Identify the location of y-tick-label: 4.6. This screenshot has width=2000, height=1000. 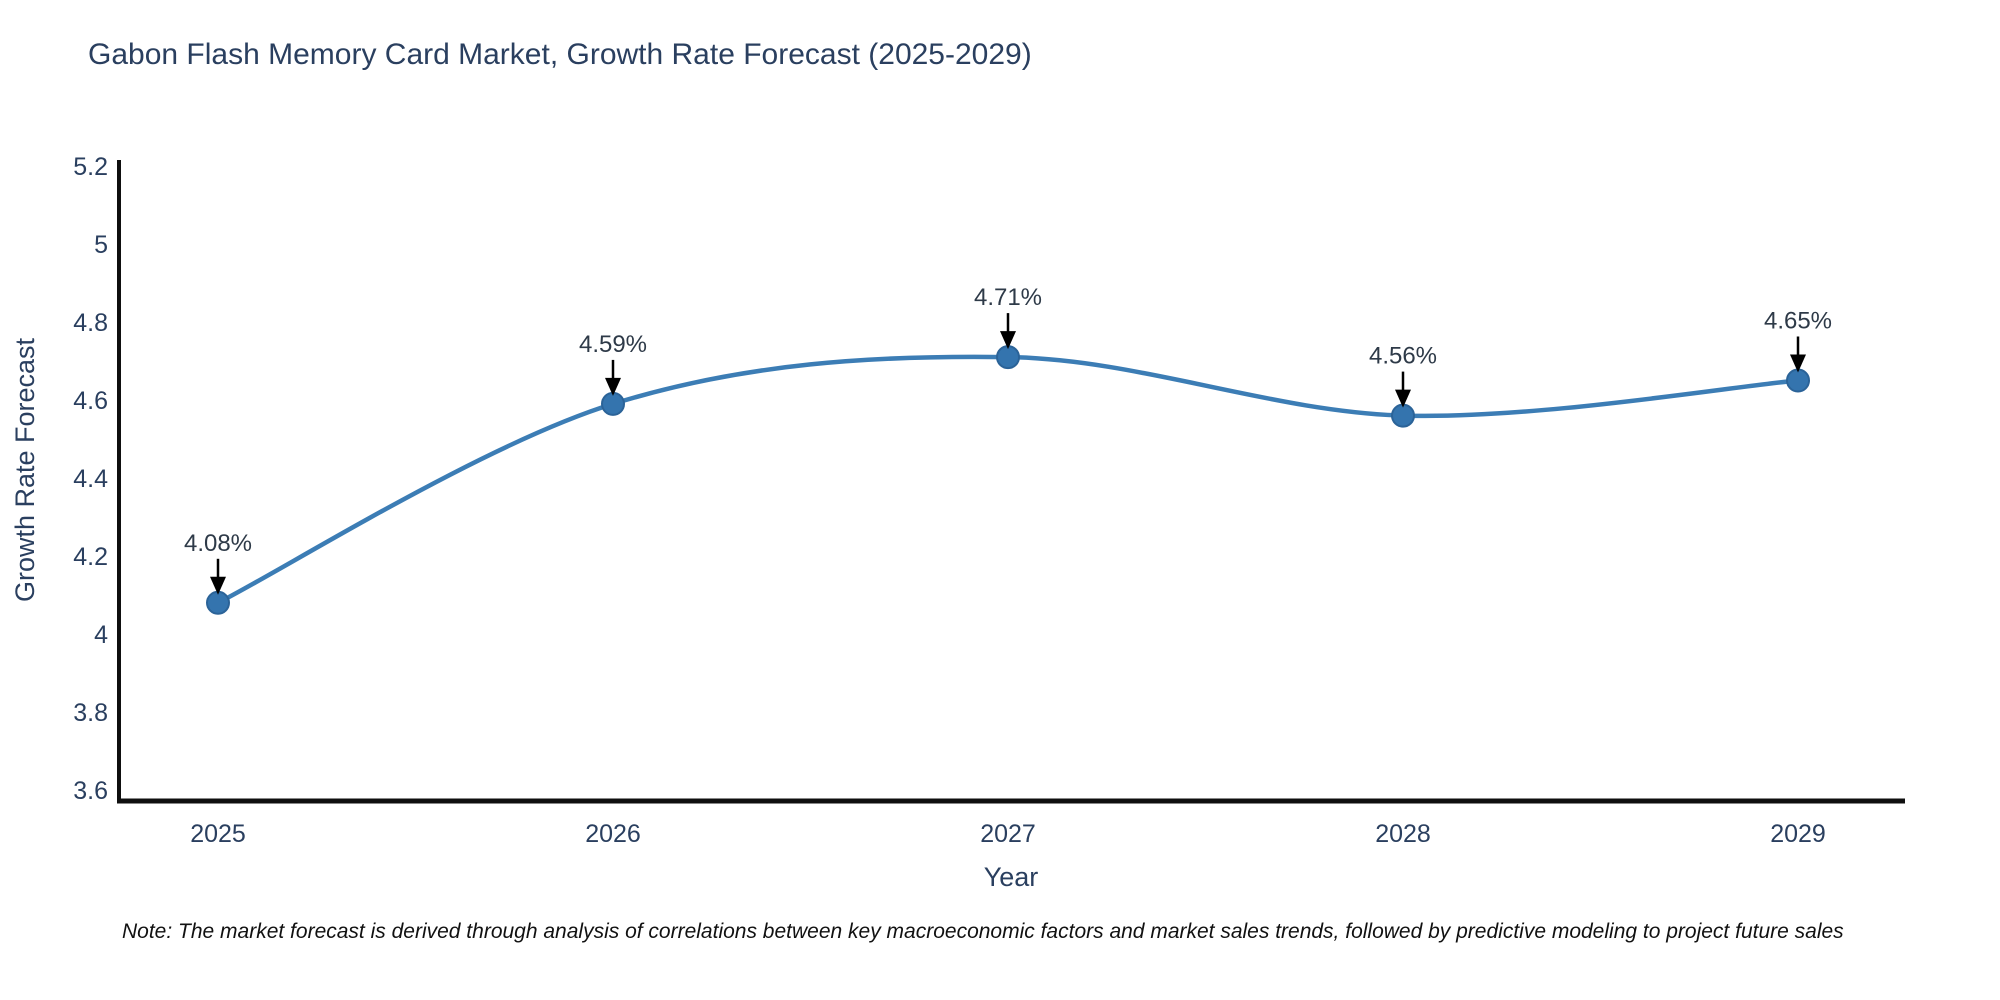
(90, 401).